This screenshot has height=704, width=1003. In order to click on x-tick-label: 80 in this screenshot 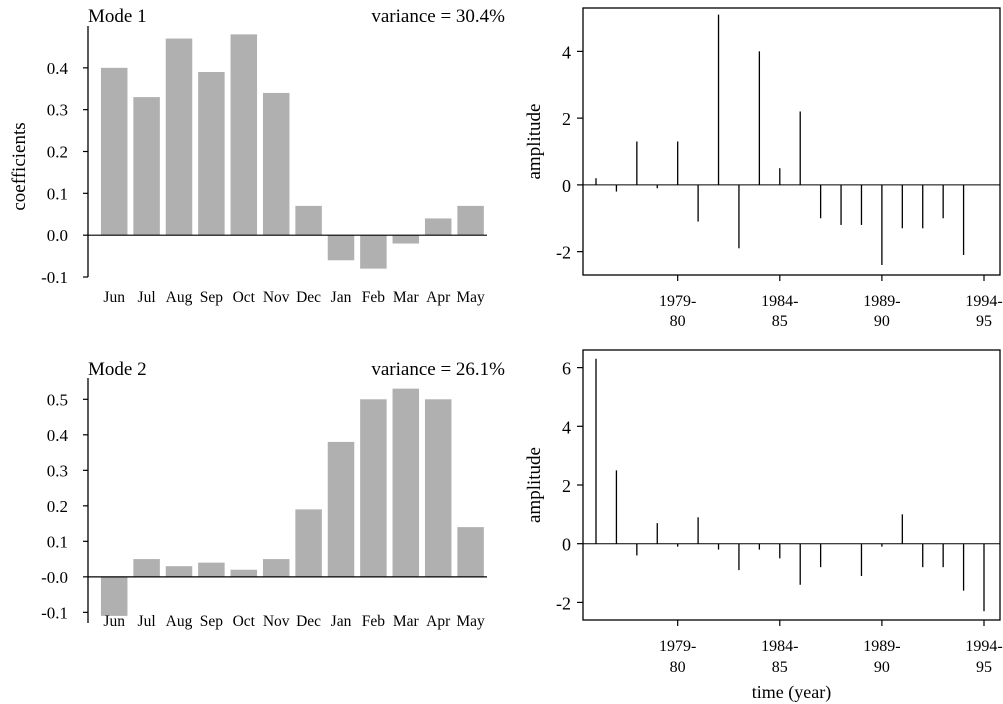, I will do `click(678, 321)`.